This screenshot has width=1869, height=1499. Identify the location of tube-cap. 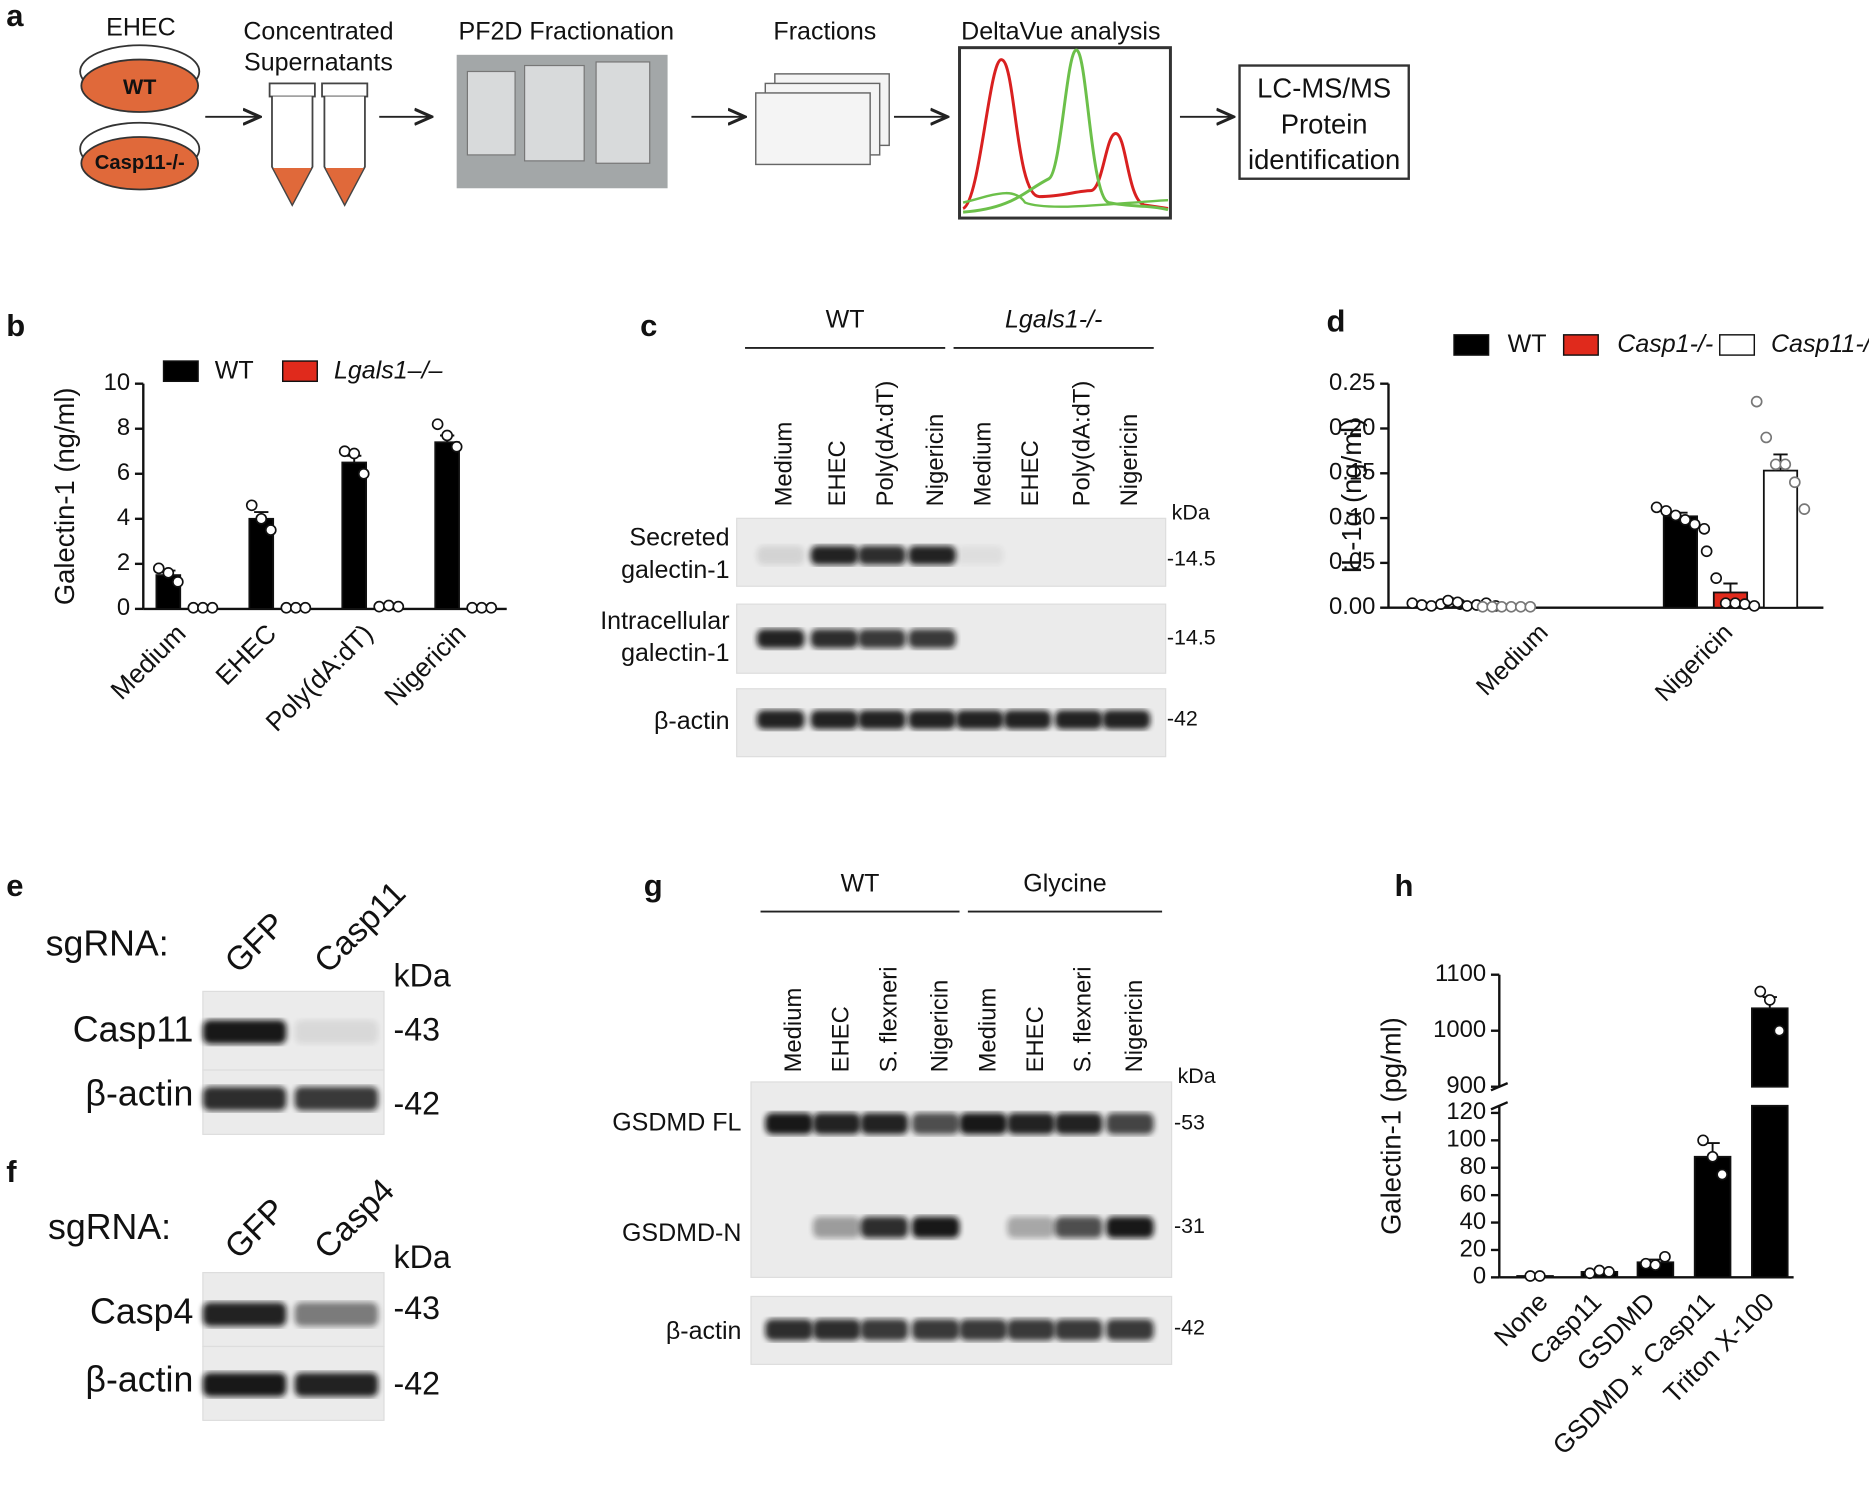
(292, 90).